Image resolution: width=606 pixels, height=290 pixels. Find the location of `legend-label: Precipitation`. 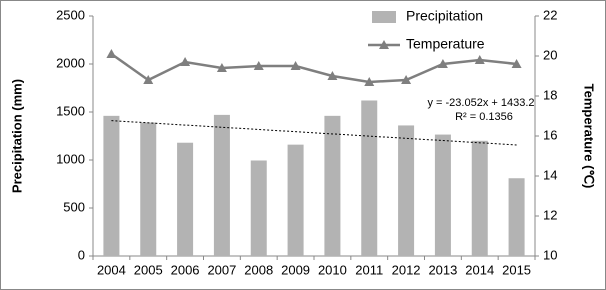

legend-label: Precipitation is located at coordinates (444, 16).